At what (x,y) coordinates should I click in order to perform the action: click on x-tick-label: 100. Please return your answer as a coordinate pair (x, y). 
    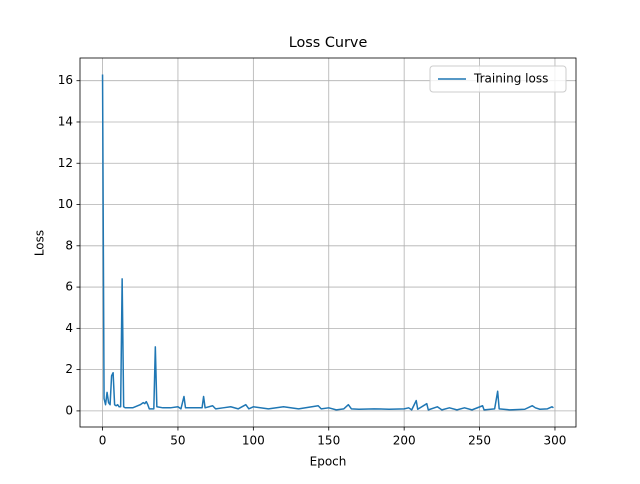
    Looking at the image, I should click on (253, 441).